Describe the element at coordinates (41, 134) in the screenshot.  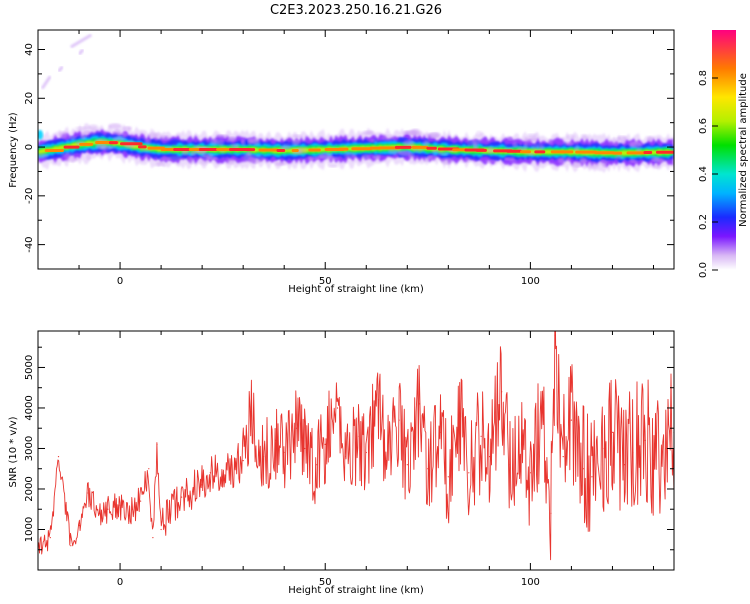
I see `edge-blip` at that location.